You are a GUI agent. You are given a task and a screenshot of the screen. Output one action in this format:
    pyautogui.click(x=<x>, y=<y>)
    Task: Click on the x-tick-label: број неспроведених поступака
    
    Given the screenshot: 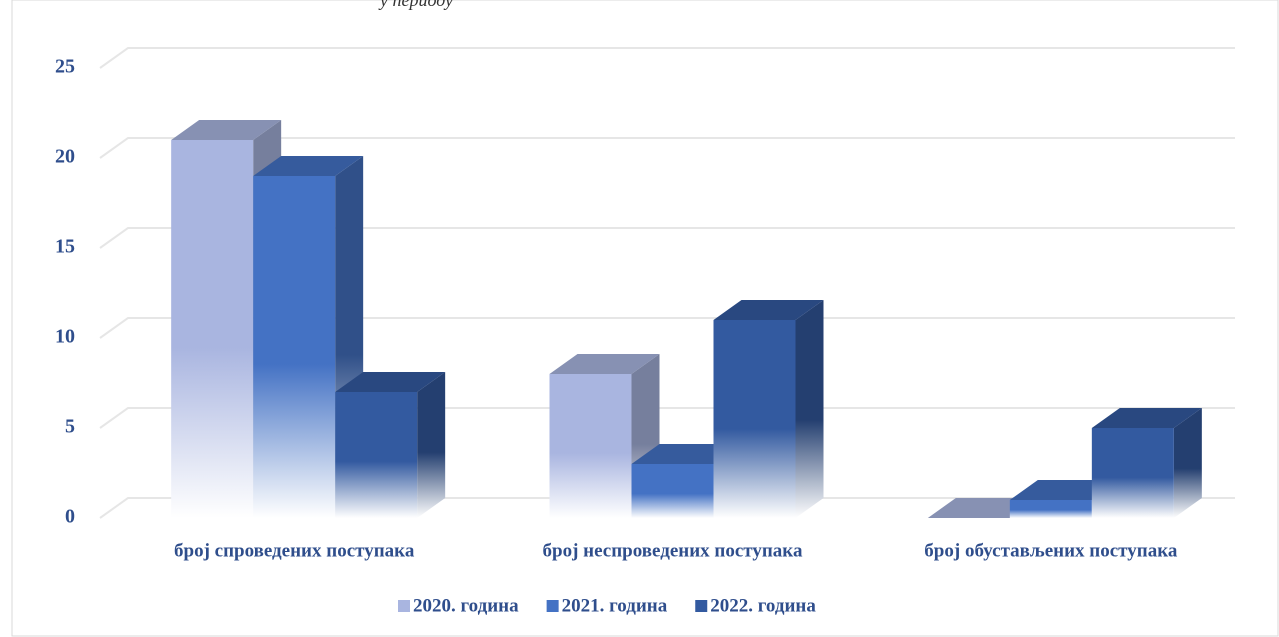 What is the action you would take?
    pyautogui.click(x=673, y=550)
    